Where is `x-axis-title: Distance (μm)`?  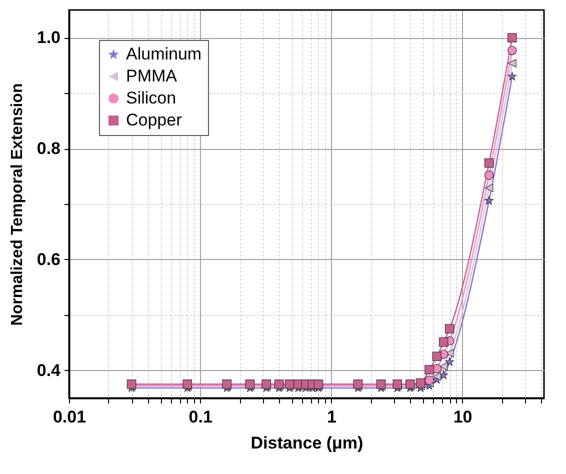
x-axis-title: Distance (μm) is located at coordinates (307, 443).